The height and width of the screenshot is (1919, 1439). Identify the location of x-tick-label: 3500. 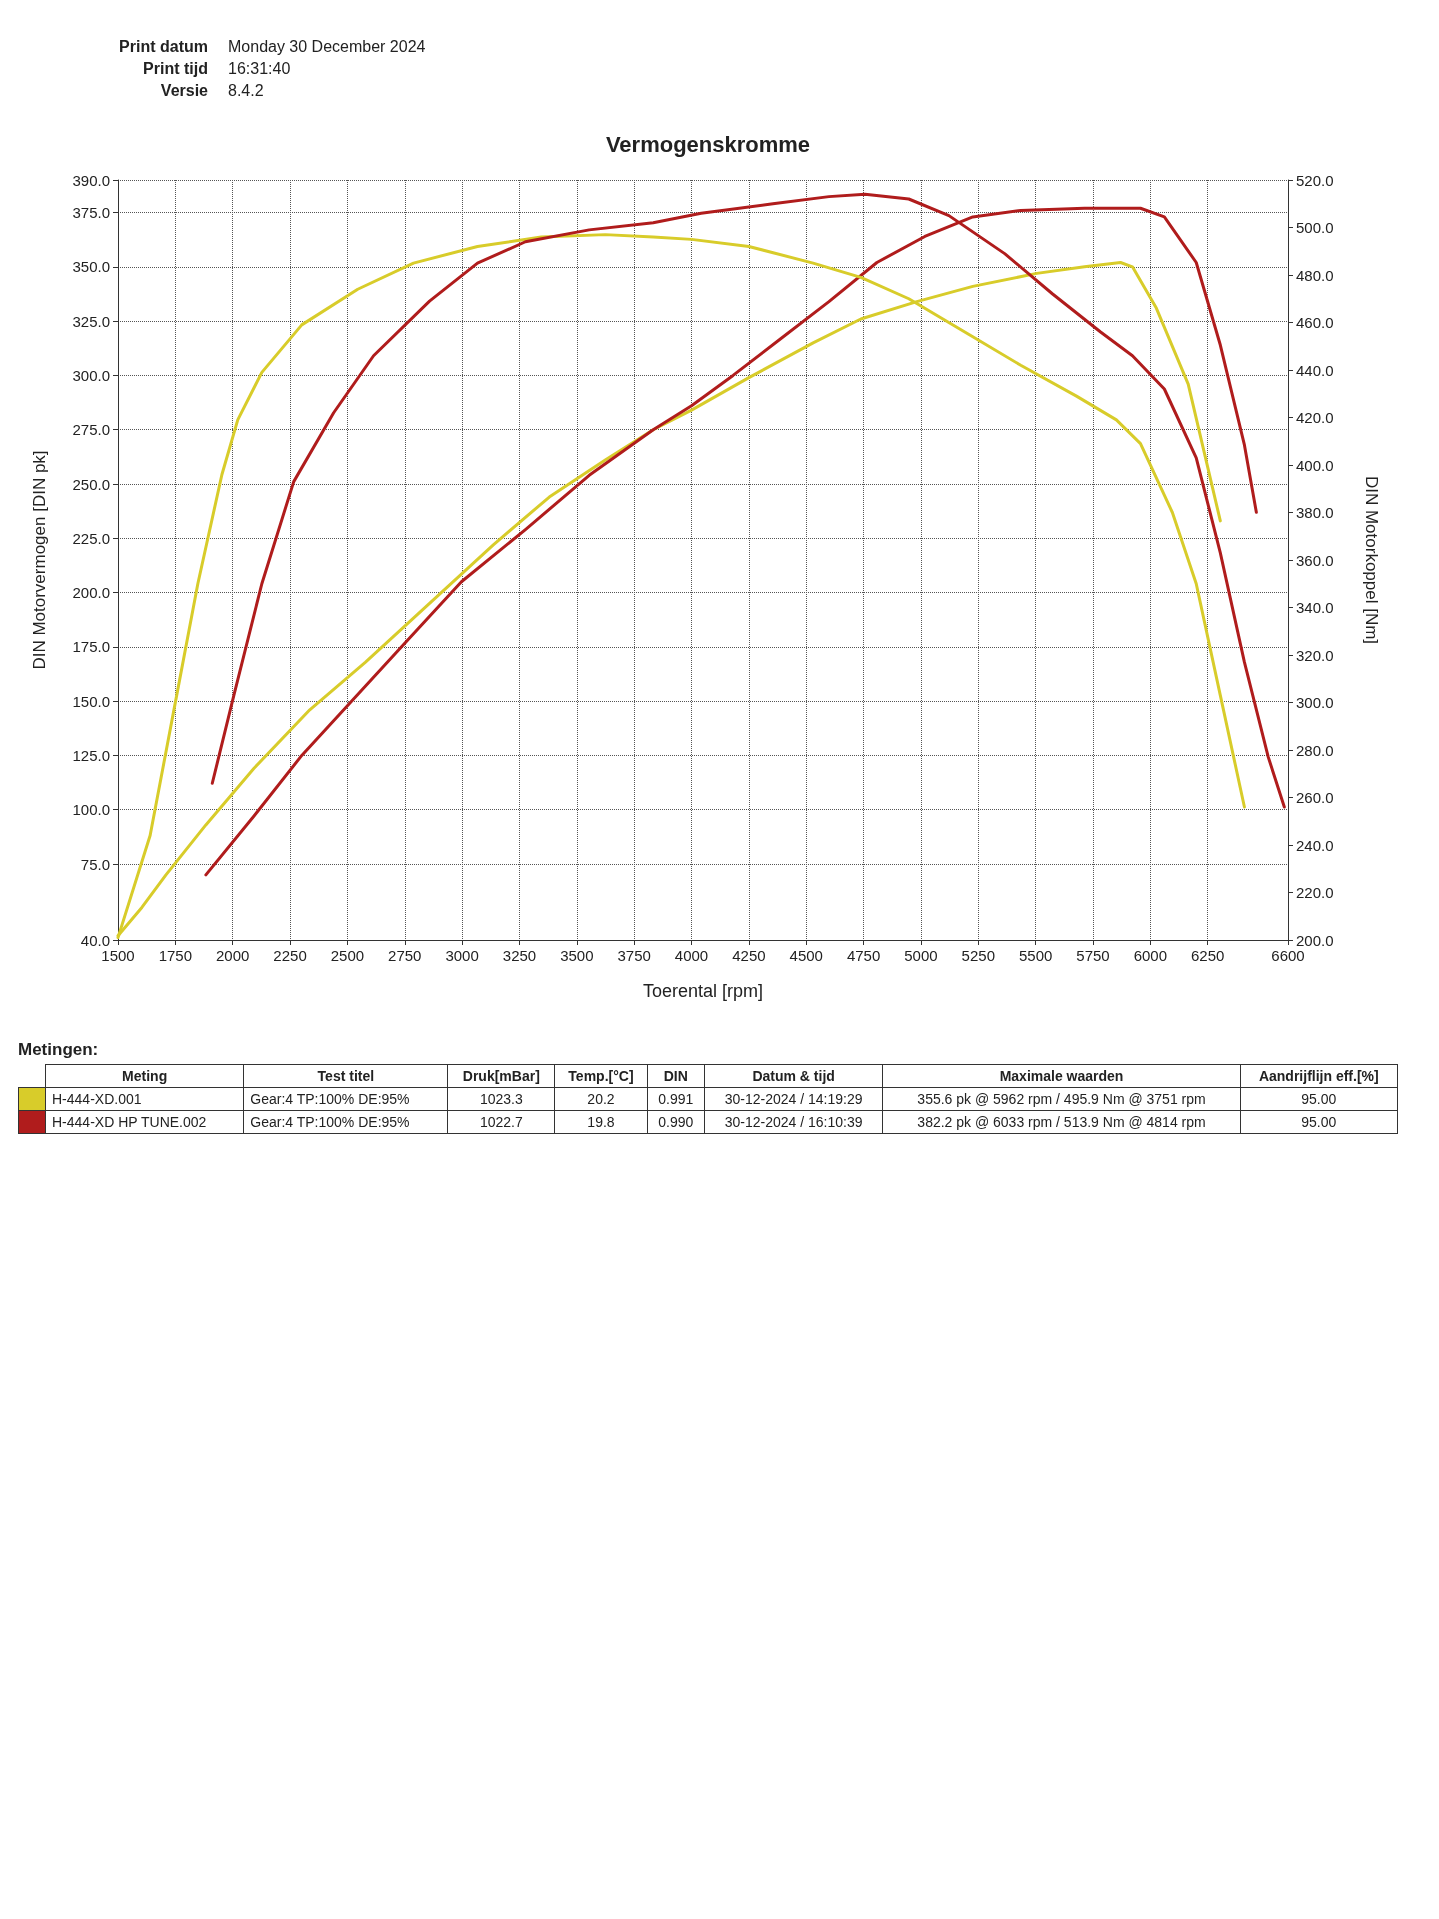
(577, 955).